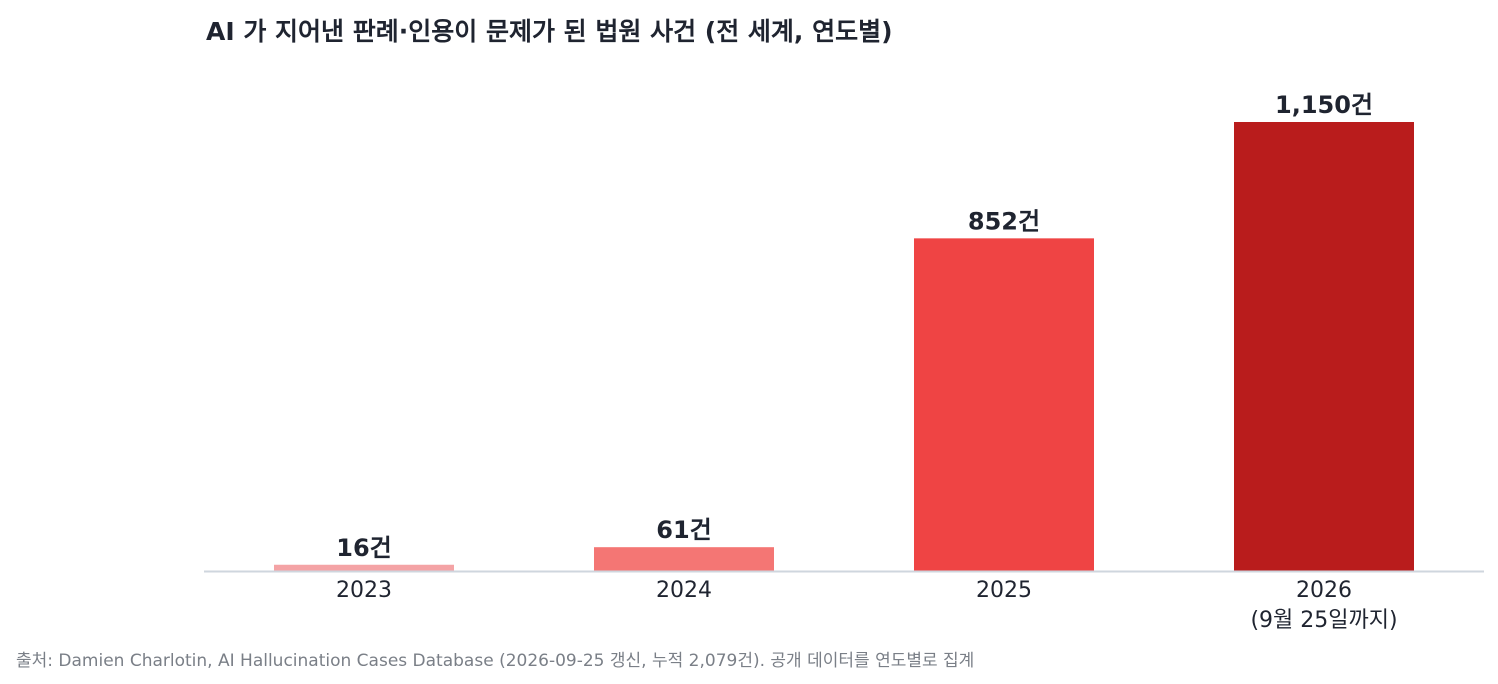  Describe the element at coordinates (1004, 221) in the screenshot. I see `value-label-2025: 852건` at that location.